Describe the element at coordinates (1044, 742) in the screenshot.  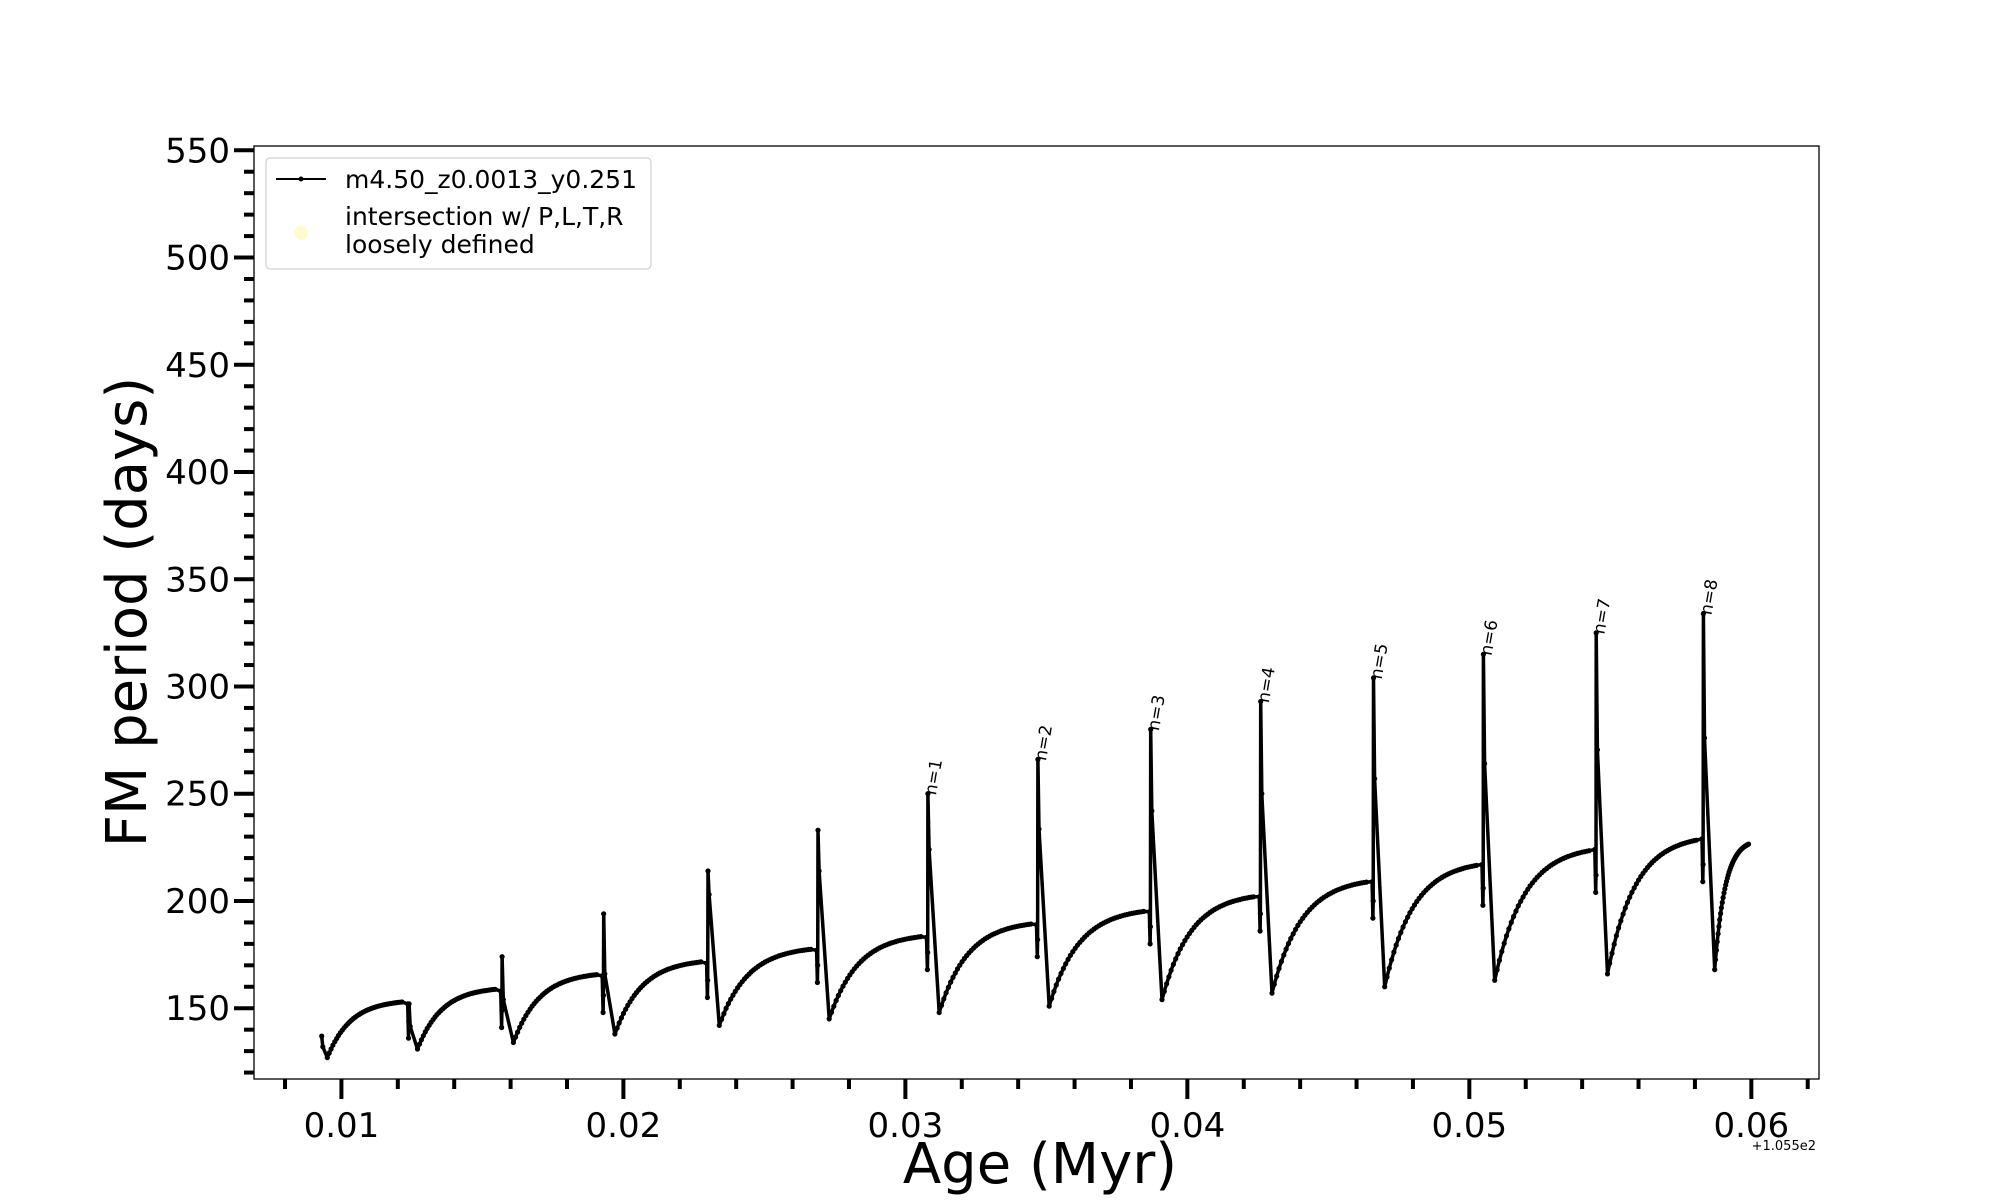
I see `pulse-annotation: n=2` at that location.